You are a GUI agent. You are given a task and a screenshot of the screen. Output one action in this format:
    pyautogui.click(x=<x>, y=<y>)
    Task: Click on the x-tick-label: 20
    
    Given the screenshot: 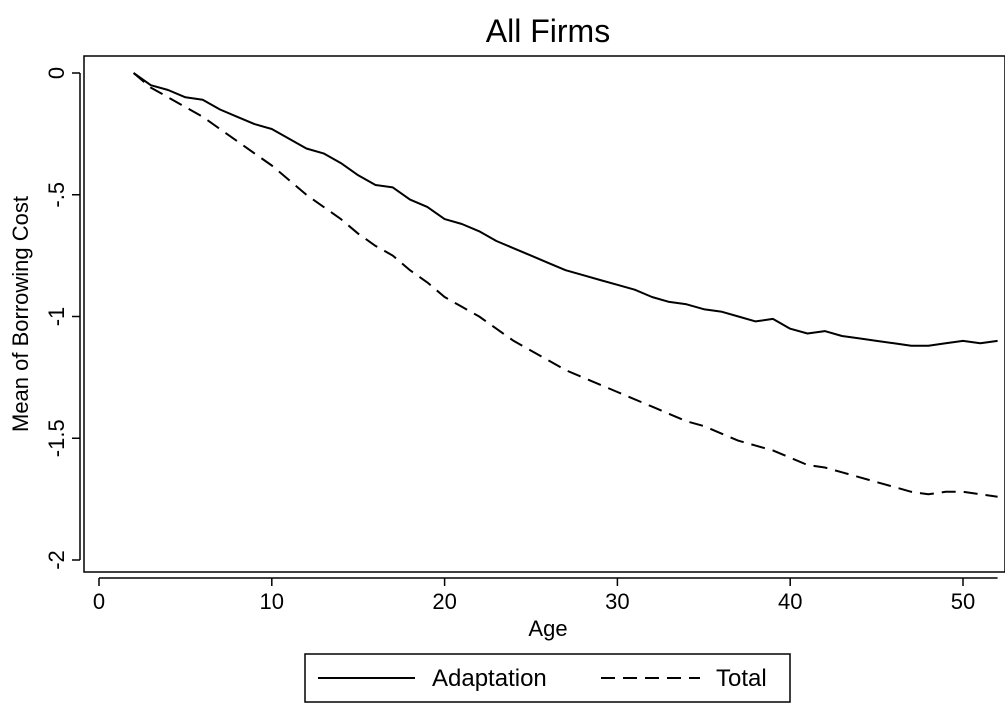 What is the action you would take?
    pyautogui.click(x=444, y=601)
    